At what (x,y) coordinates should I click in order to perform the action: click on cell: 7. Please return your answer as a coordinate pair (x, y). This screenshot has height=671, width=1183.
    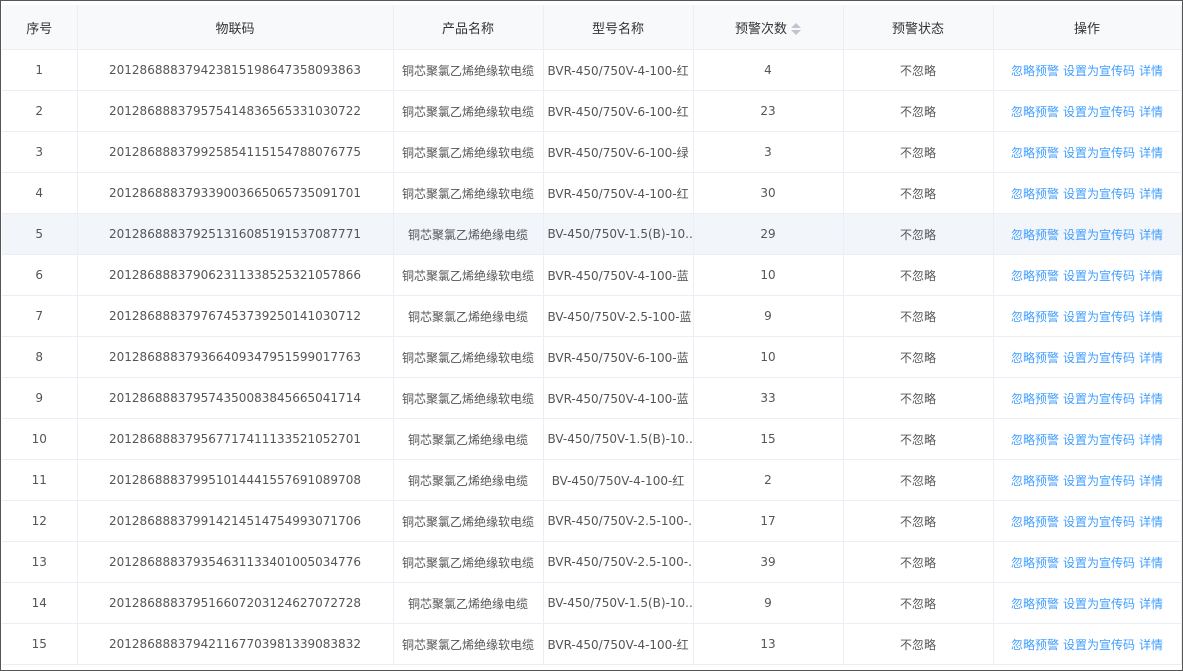
    Looking at the image, I should click on (40, 316).